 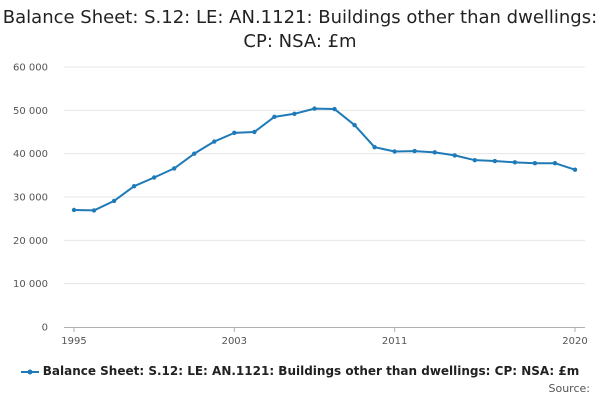 I want to click on source-label: Source:, so click(x=569, y=388).